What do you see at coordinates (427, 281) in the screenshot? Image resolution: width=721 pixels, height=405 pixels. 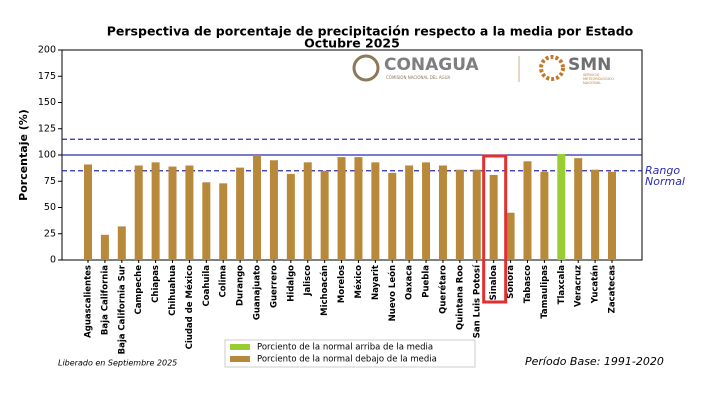 I see `x-tick-label: Puebla` at bounding box center [427, 281].